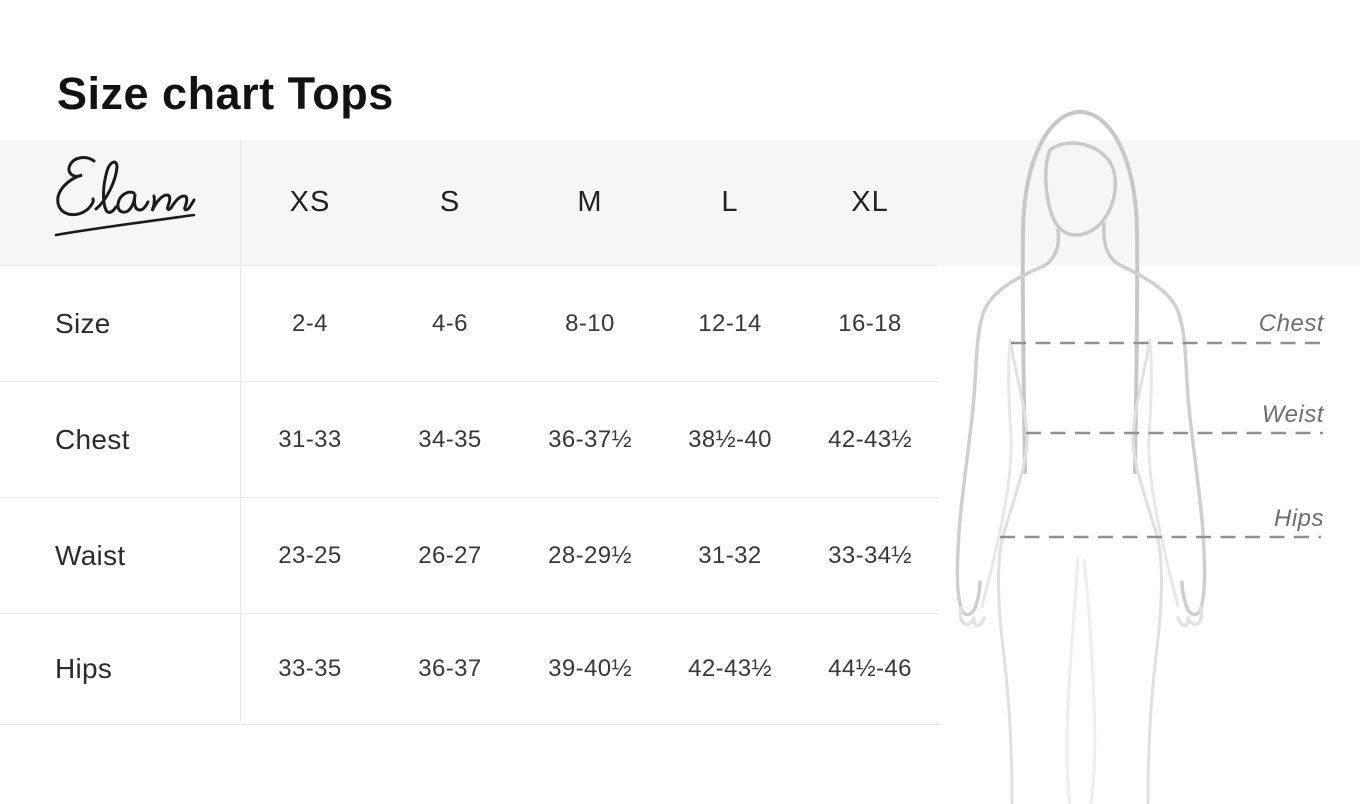 This screenshot has height=804, width=1360. I want to click on hips-s: 36-37, so click(450, 668).